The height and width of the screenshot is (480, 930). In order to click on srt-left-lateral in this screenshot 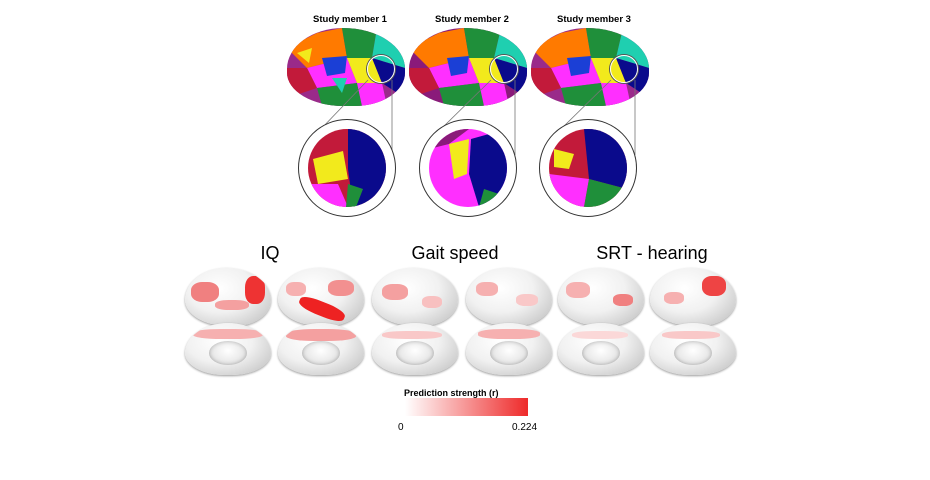, I will do `click(601, 297)`.